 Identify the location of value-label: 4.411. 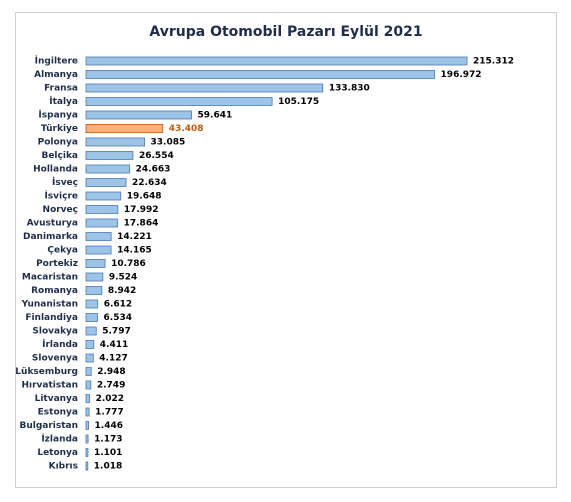
(114, 345).